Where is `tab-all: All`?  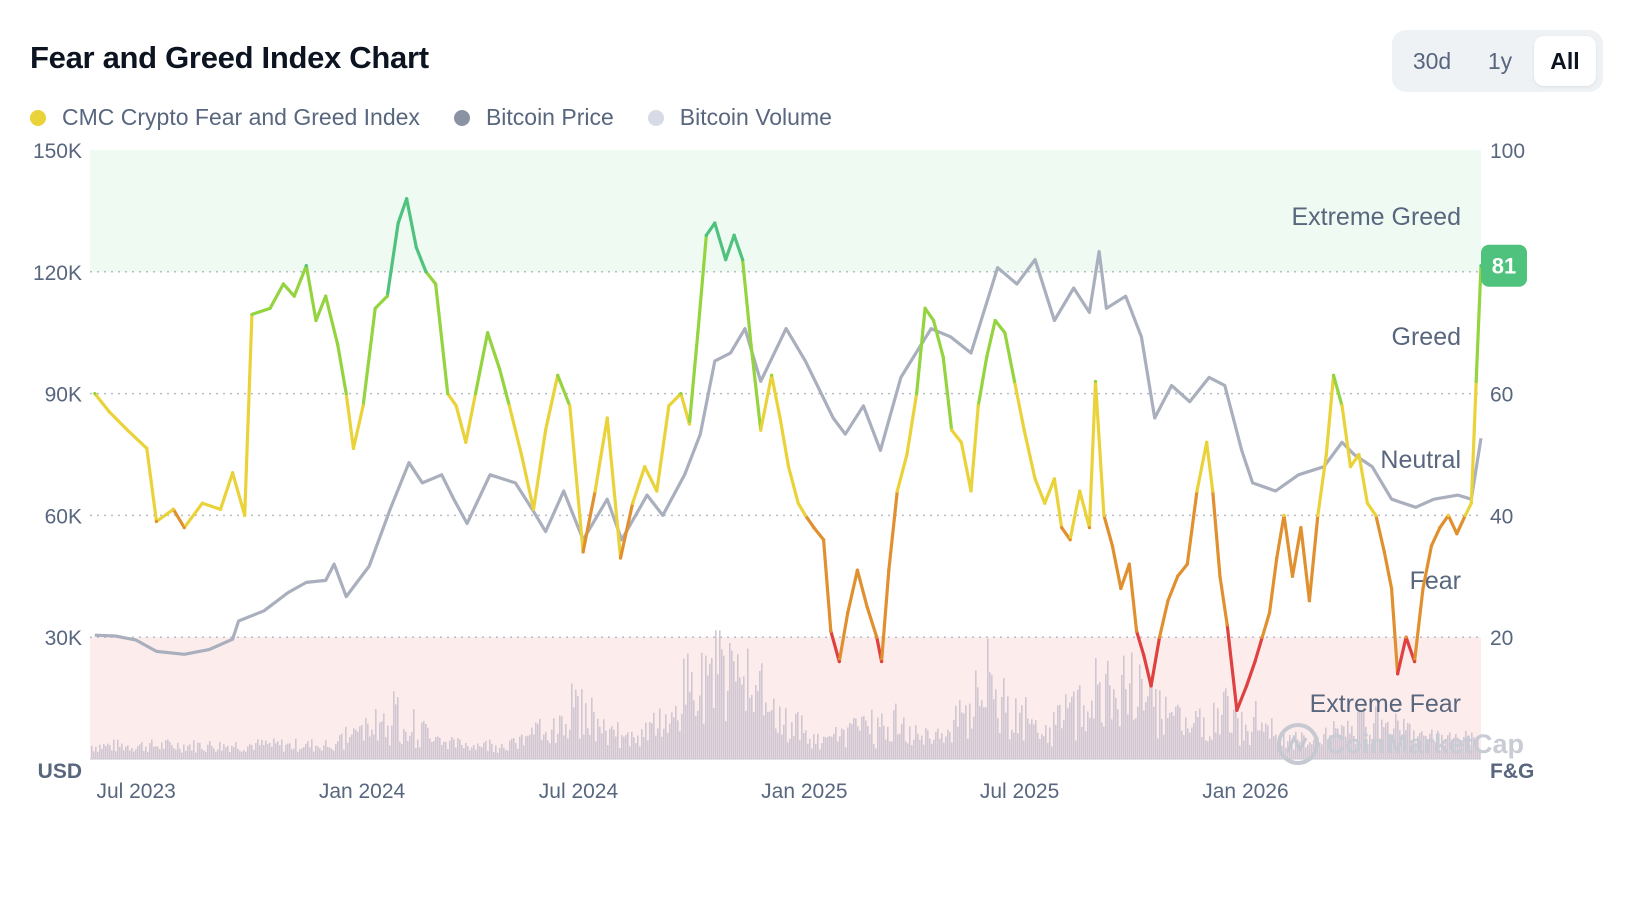
tab-all: All is located at coordinates (1565, 61).